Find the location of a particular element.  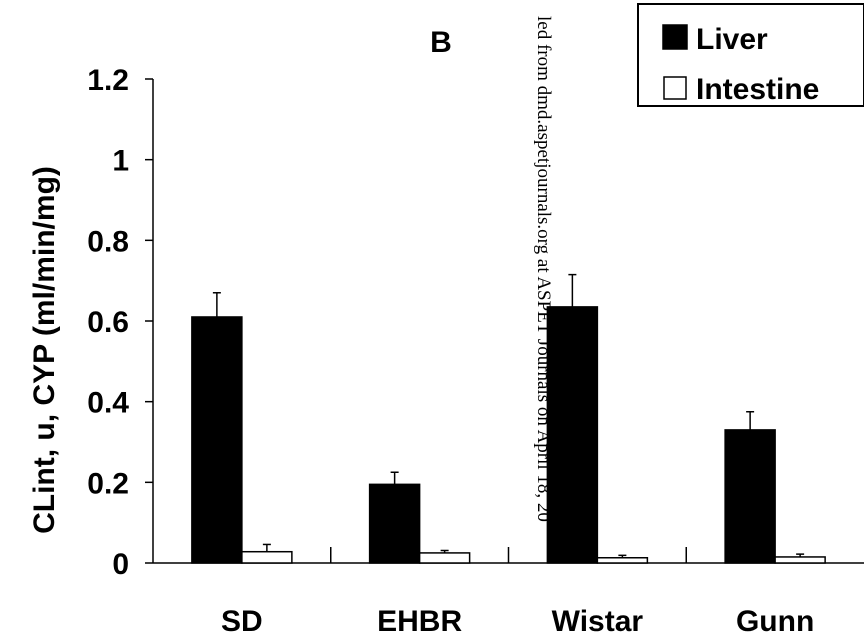

y-tick-label: 0.6 is located at coordinates (108, 322).